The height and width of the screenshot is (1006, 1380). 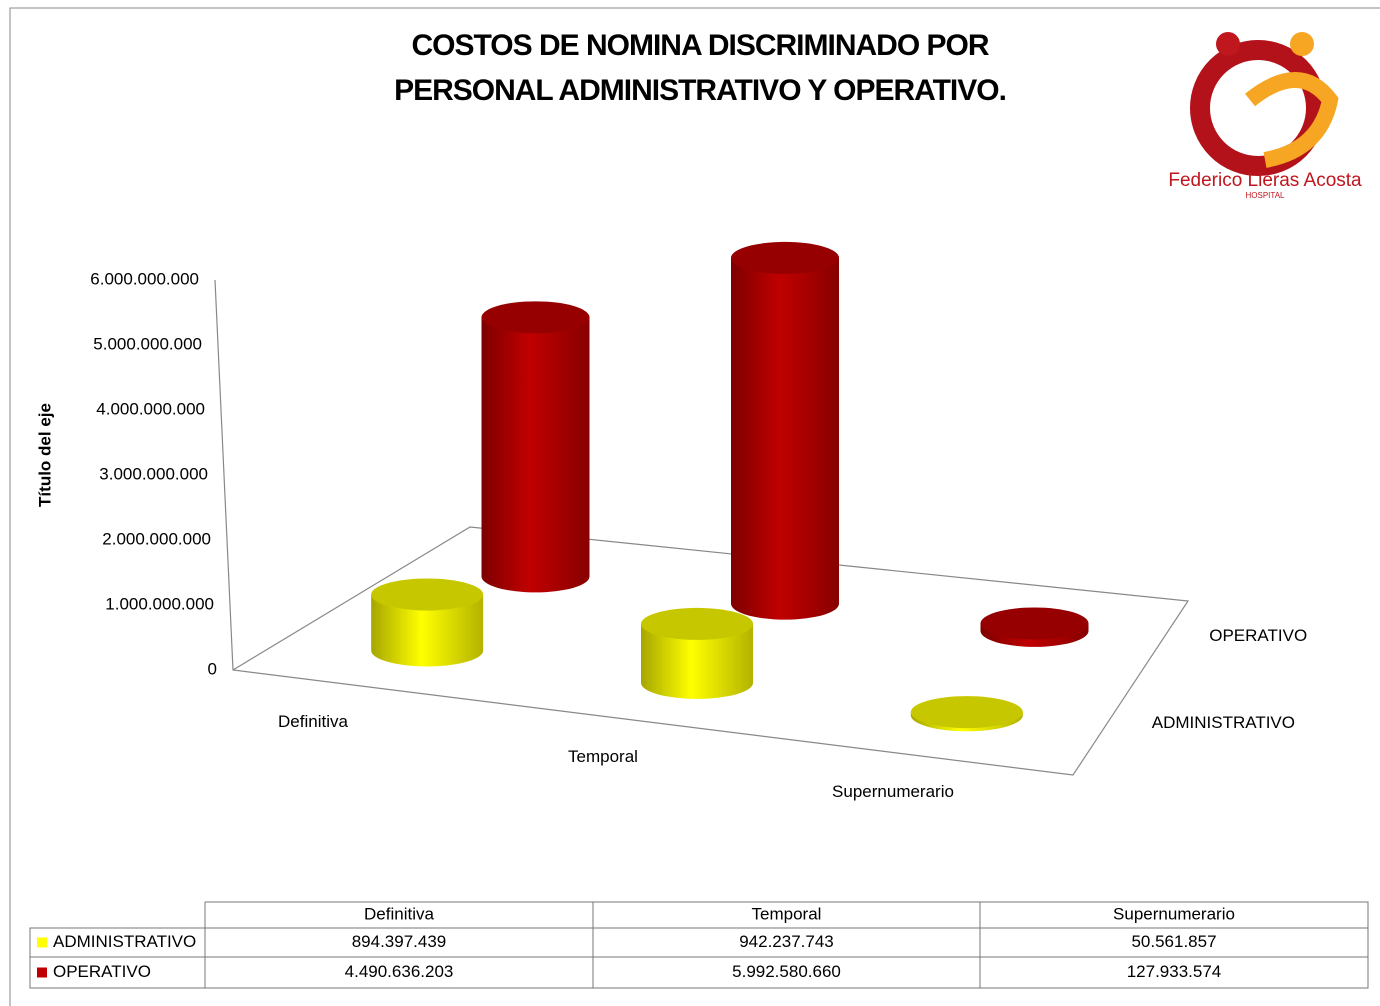 I want to click on legend-label: ADMINISTRATIVO, so click(x=124, y=941).